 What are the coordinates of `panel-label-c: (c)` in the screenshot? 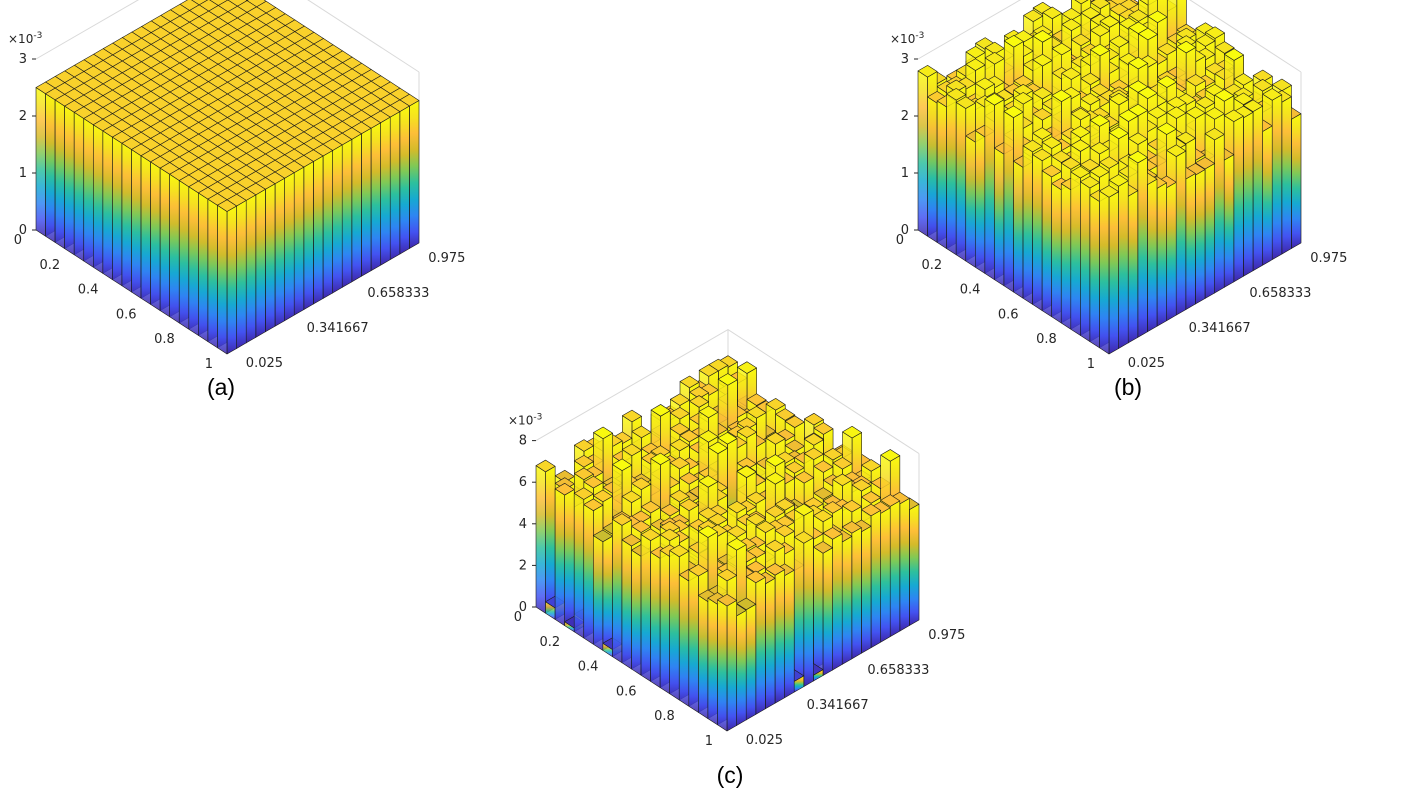 It's located at (730, 775).